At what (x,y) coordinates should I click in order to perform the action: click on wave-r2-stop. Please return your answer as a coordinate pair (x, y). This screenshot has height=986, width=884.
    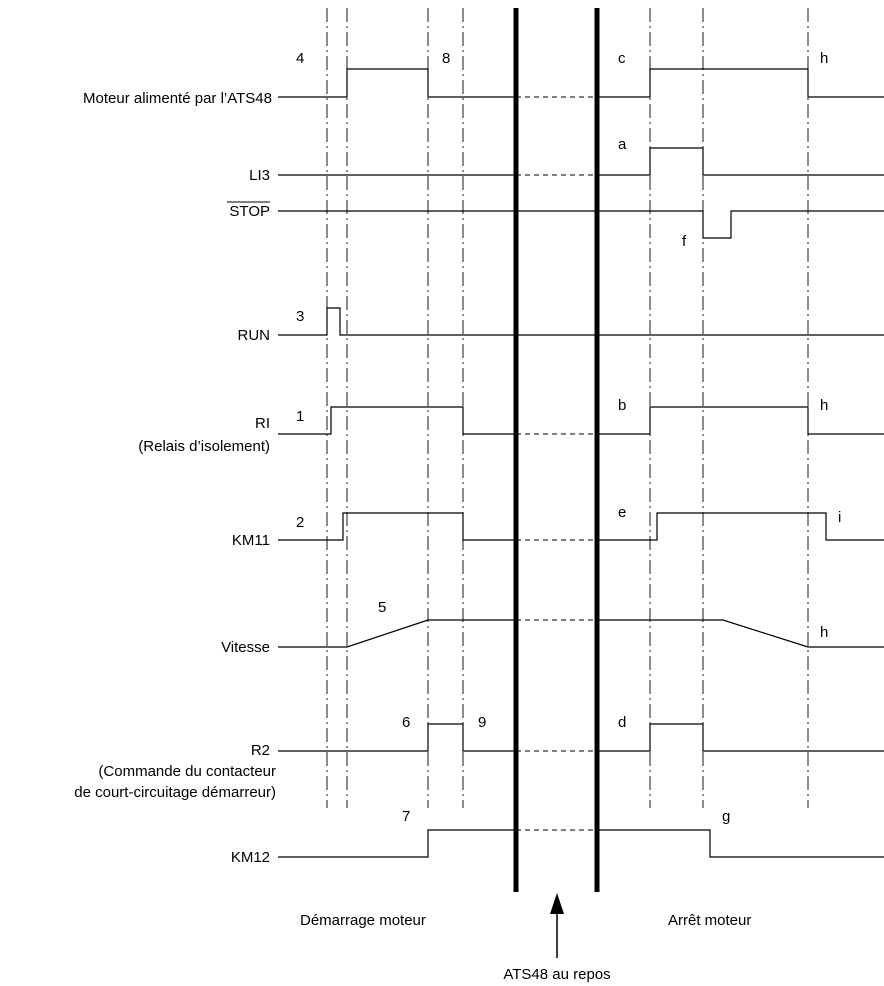
    Looking at the image, I should click on (740, 737).